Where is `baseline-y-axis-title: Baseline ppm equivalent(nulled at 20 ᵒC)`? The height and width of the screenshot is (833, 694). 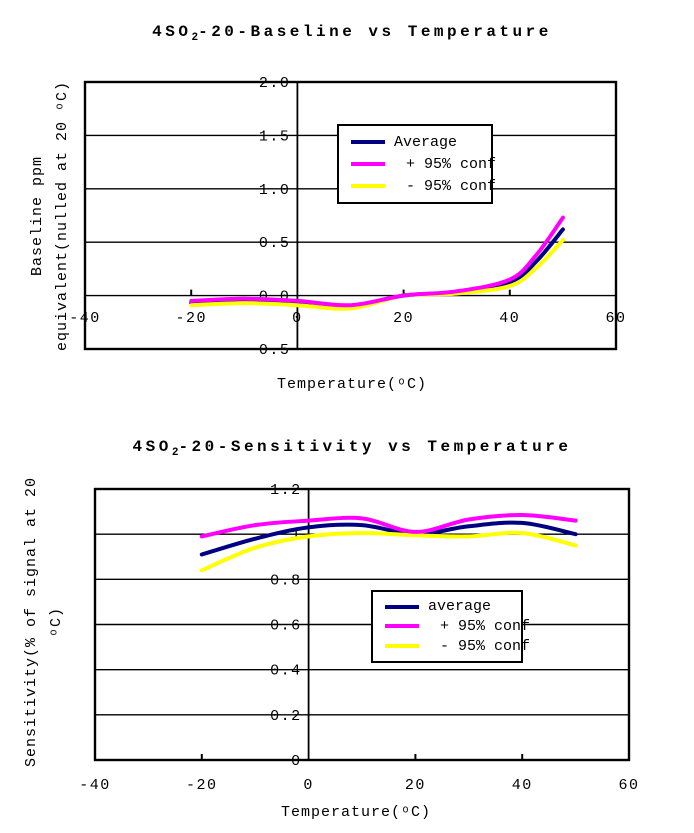 baseline-y-axis-title: Baseline ppm equivalent(nulled at 20 ᵒC) is located at coordinates (50, 216).